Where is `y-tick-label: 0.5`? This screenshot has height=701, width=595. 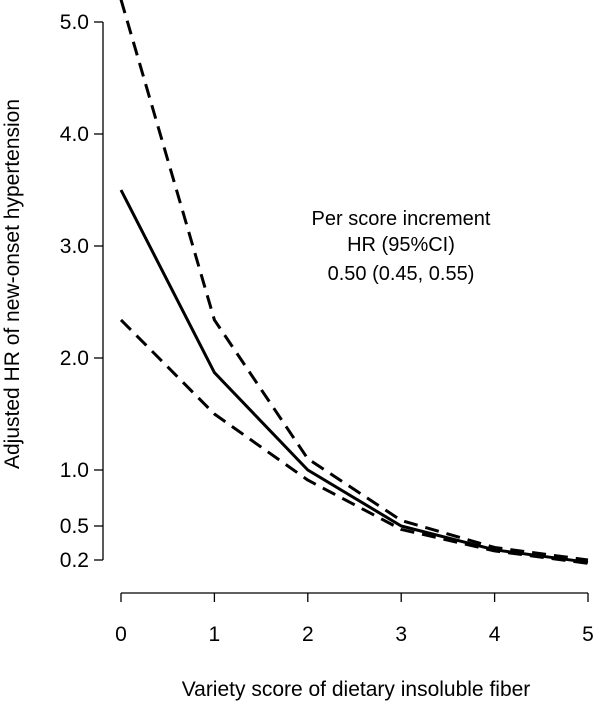 y-tick-label: 0.5 is located at coordinates (74, 526).